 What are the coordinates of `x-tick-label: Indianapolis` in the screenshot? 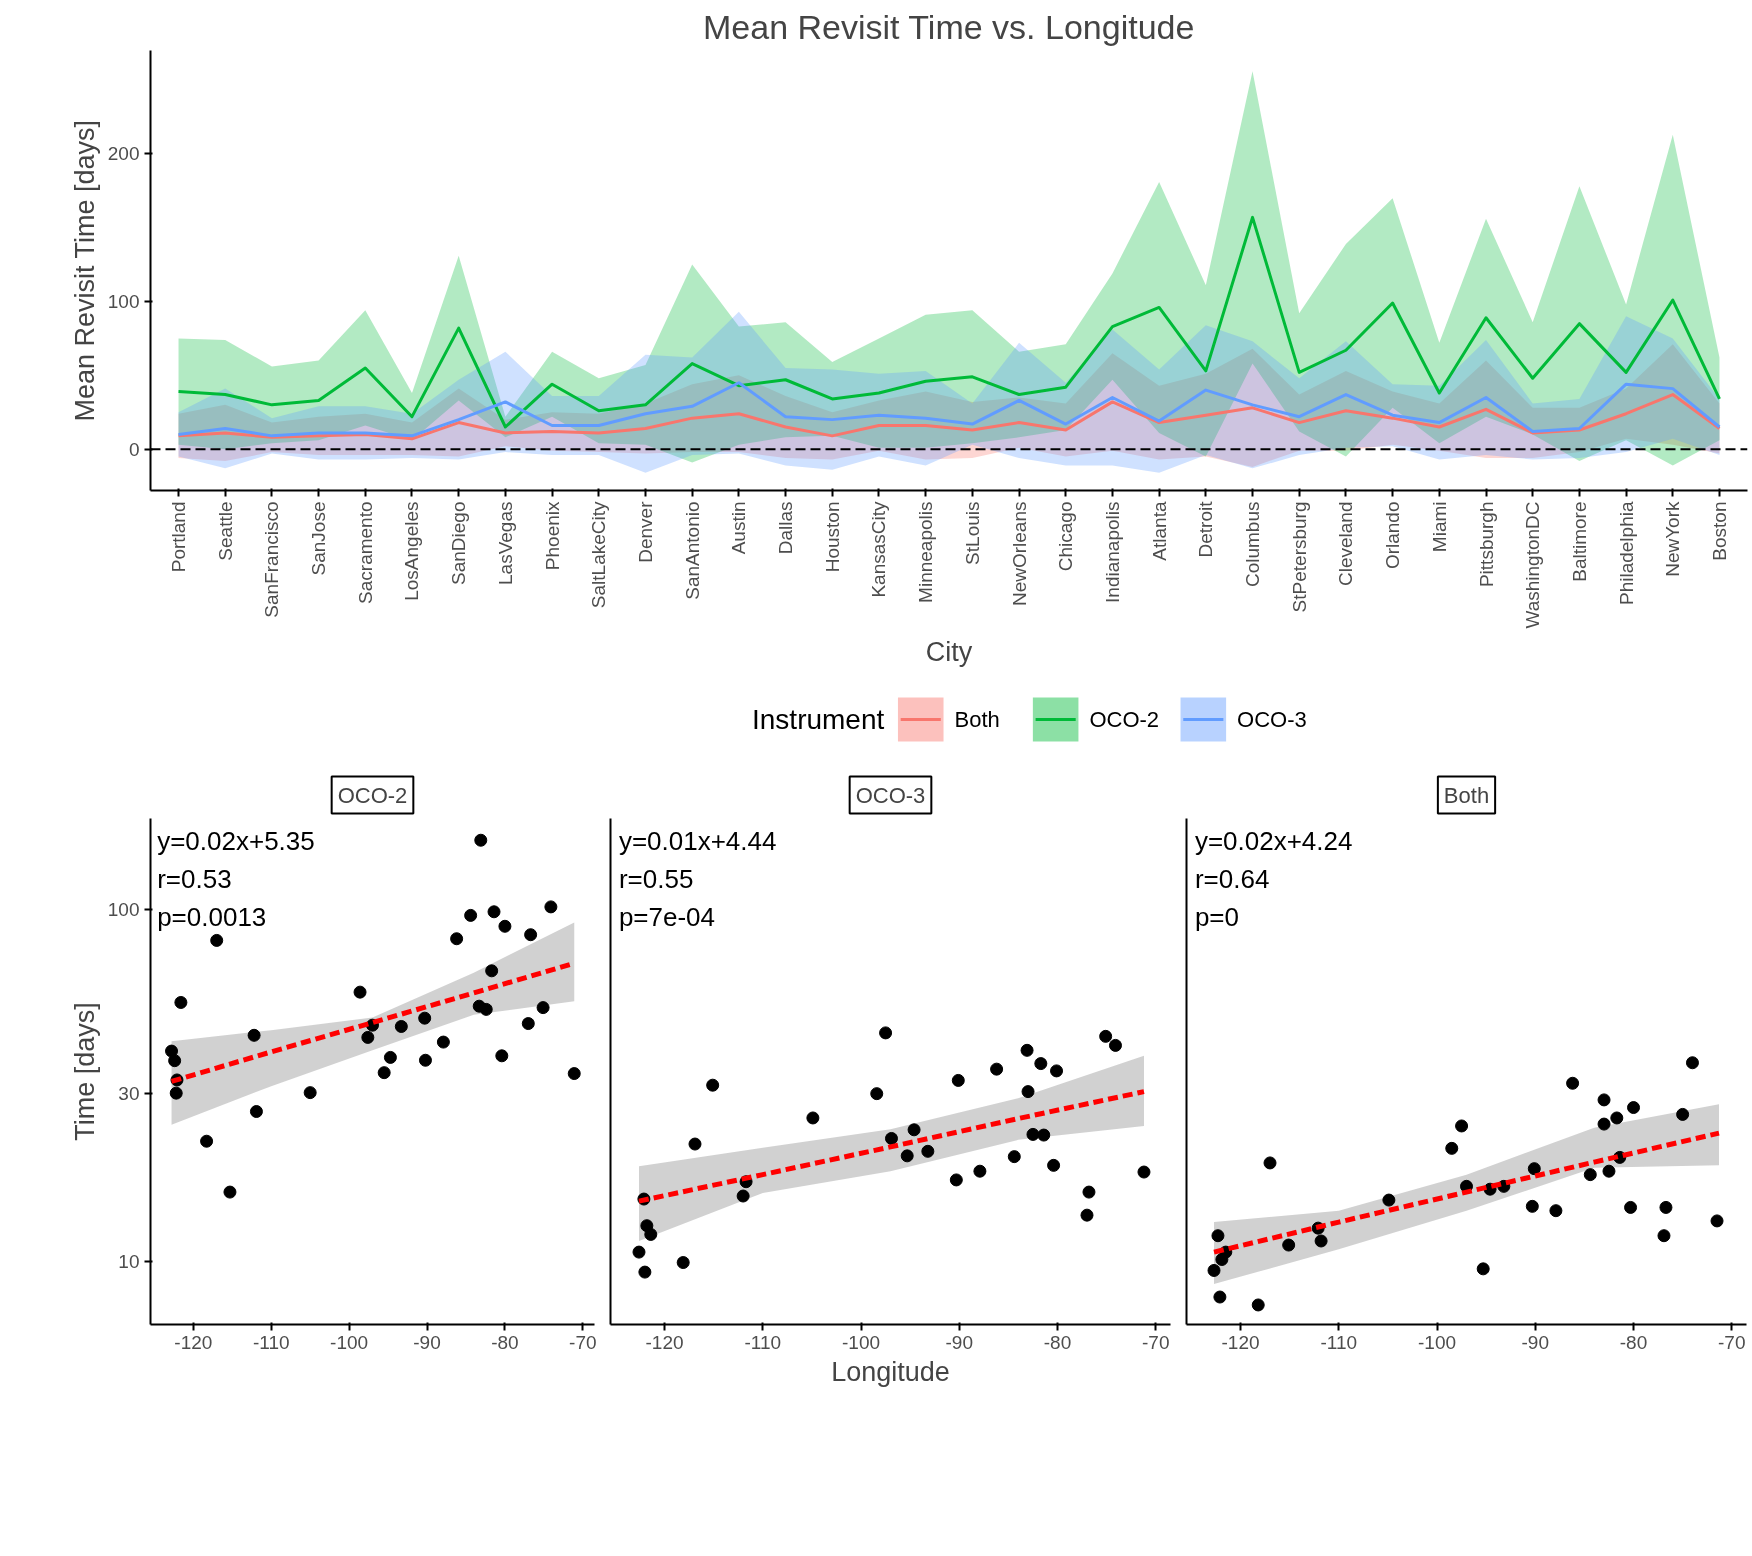 It's located at (1112, 552).